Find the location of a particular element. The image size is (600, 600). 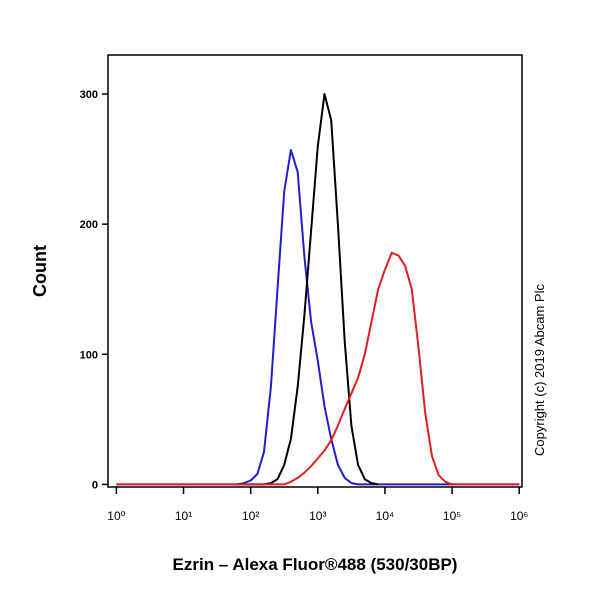

y-axis-label: Count is located at coordinates (40, 271).